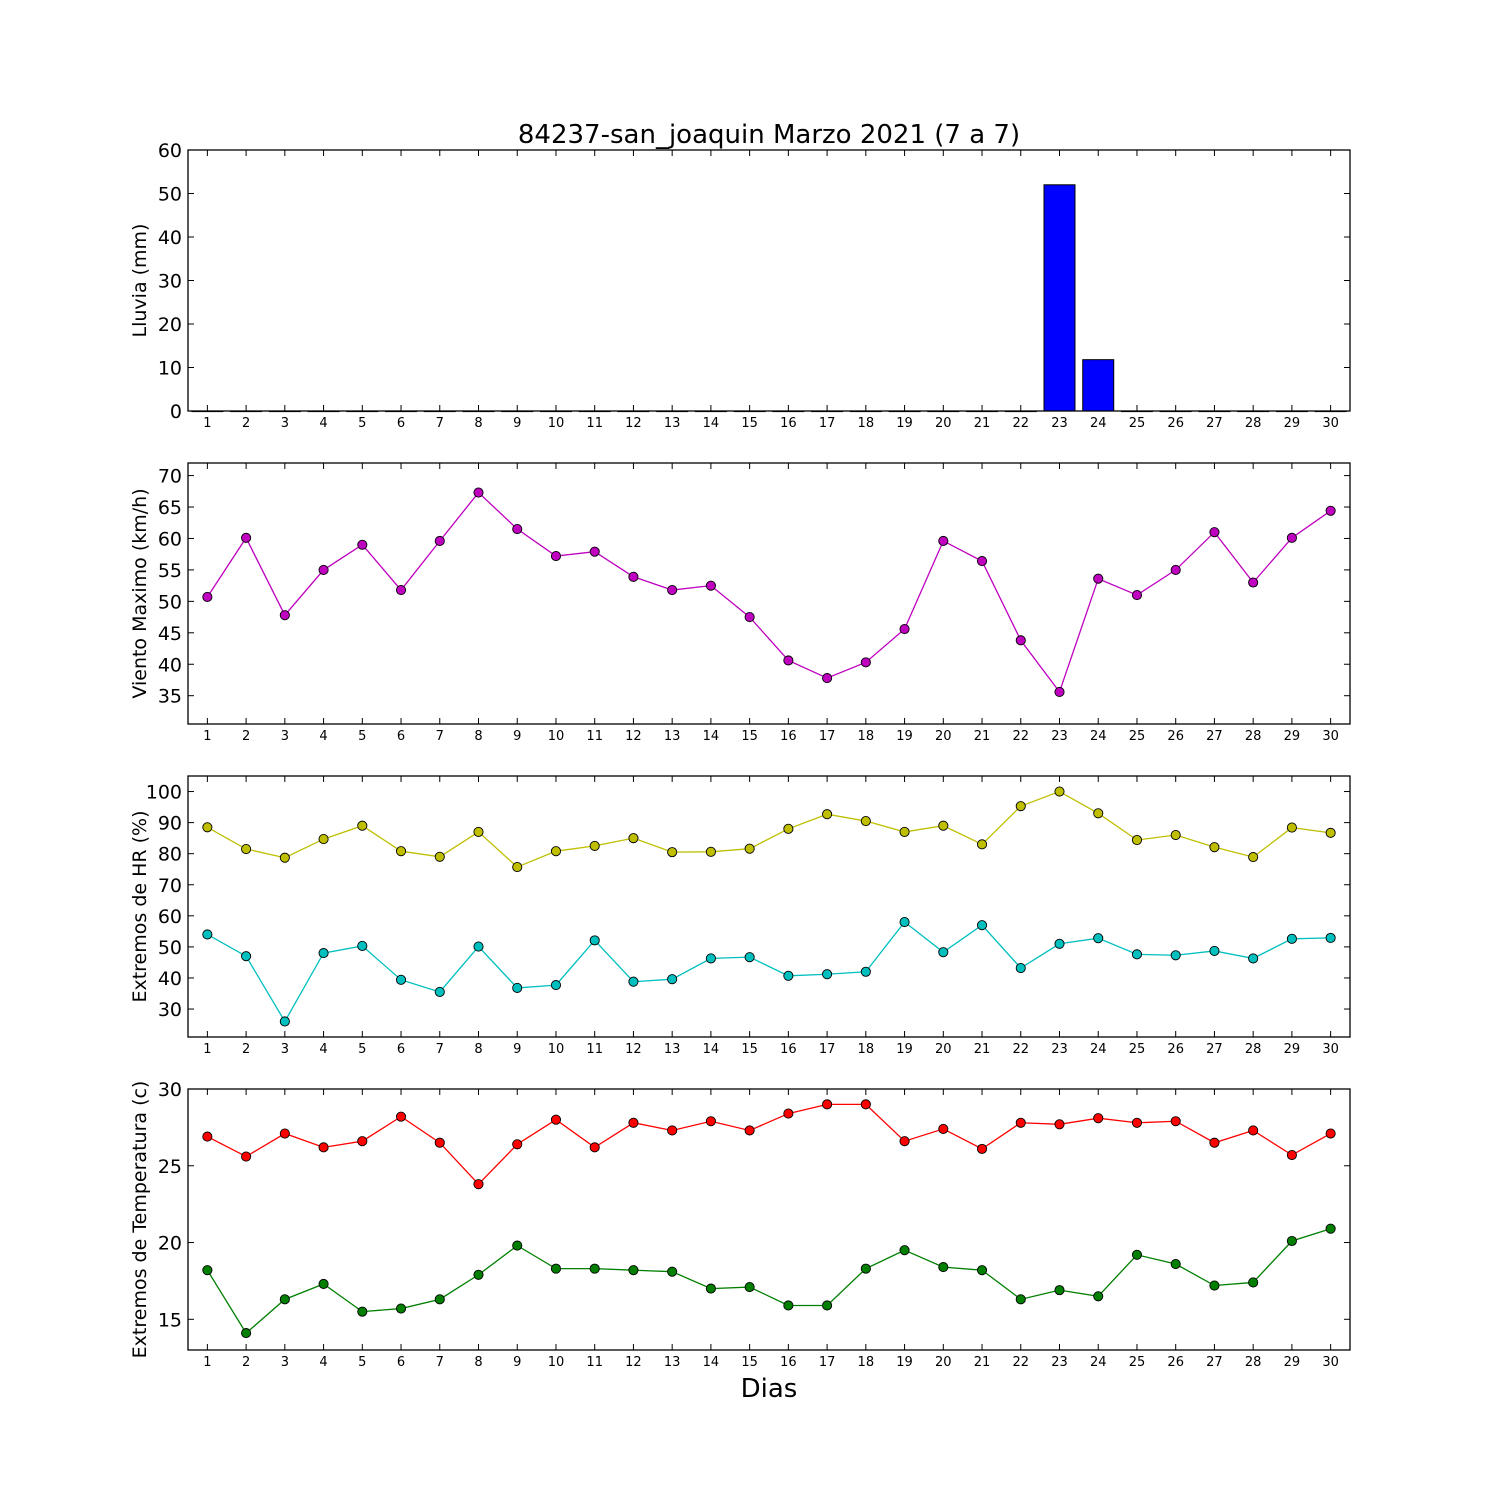  I want to click on x-tick-label: 19, so click(904, 423).